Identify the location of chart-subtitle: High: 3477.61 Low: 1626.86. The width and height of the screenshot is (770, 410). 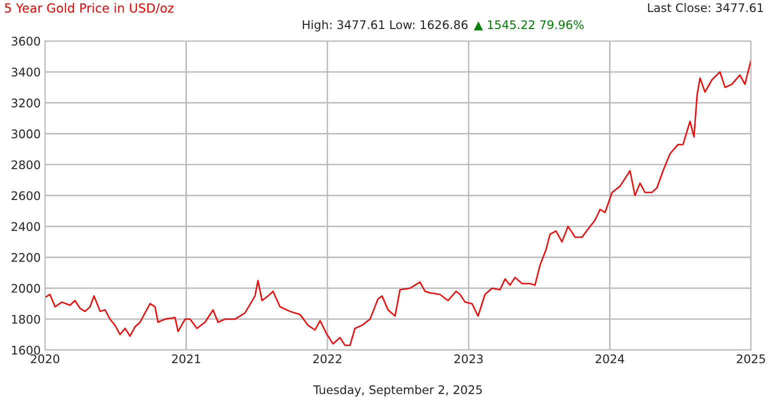
(385, 26).